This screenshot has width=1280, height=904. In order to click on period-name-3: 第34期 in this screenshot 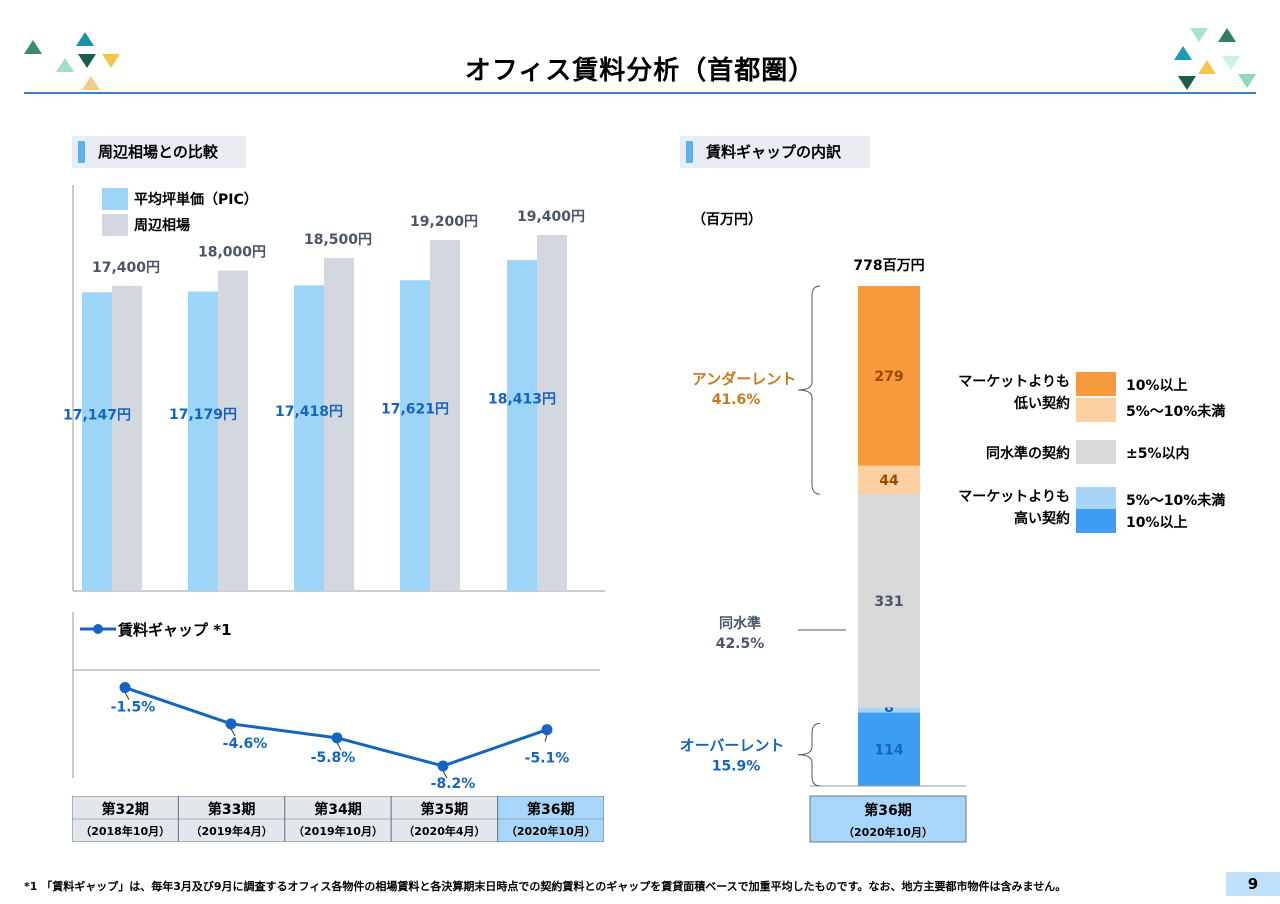, I will do `click(337, 809)`.